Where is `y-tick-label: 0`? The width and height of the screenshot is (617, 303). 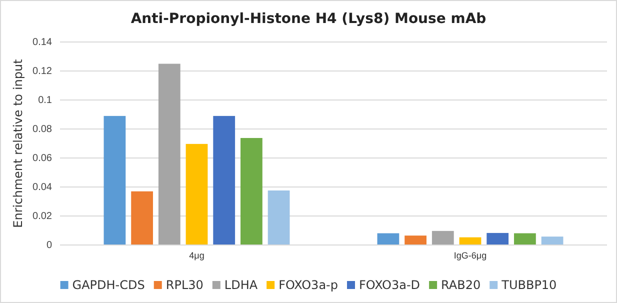 y-tick-label: 0 is located at coordinates (49, 246).